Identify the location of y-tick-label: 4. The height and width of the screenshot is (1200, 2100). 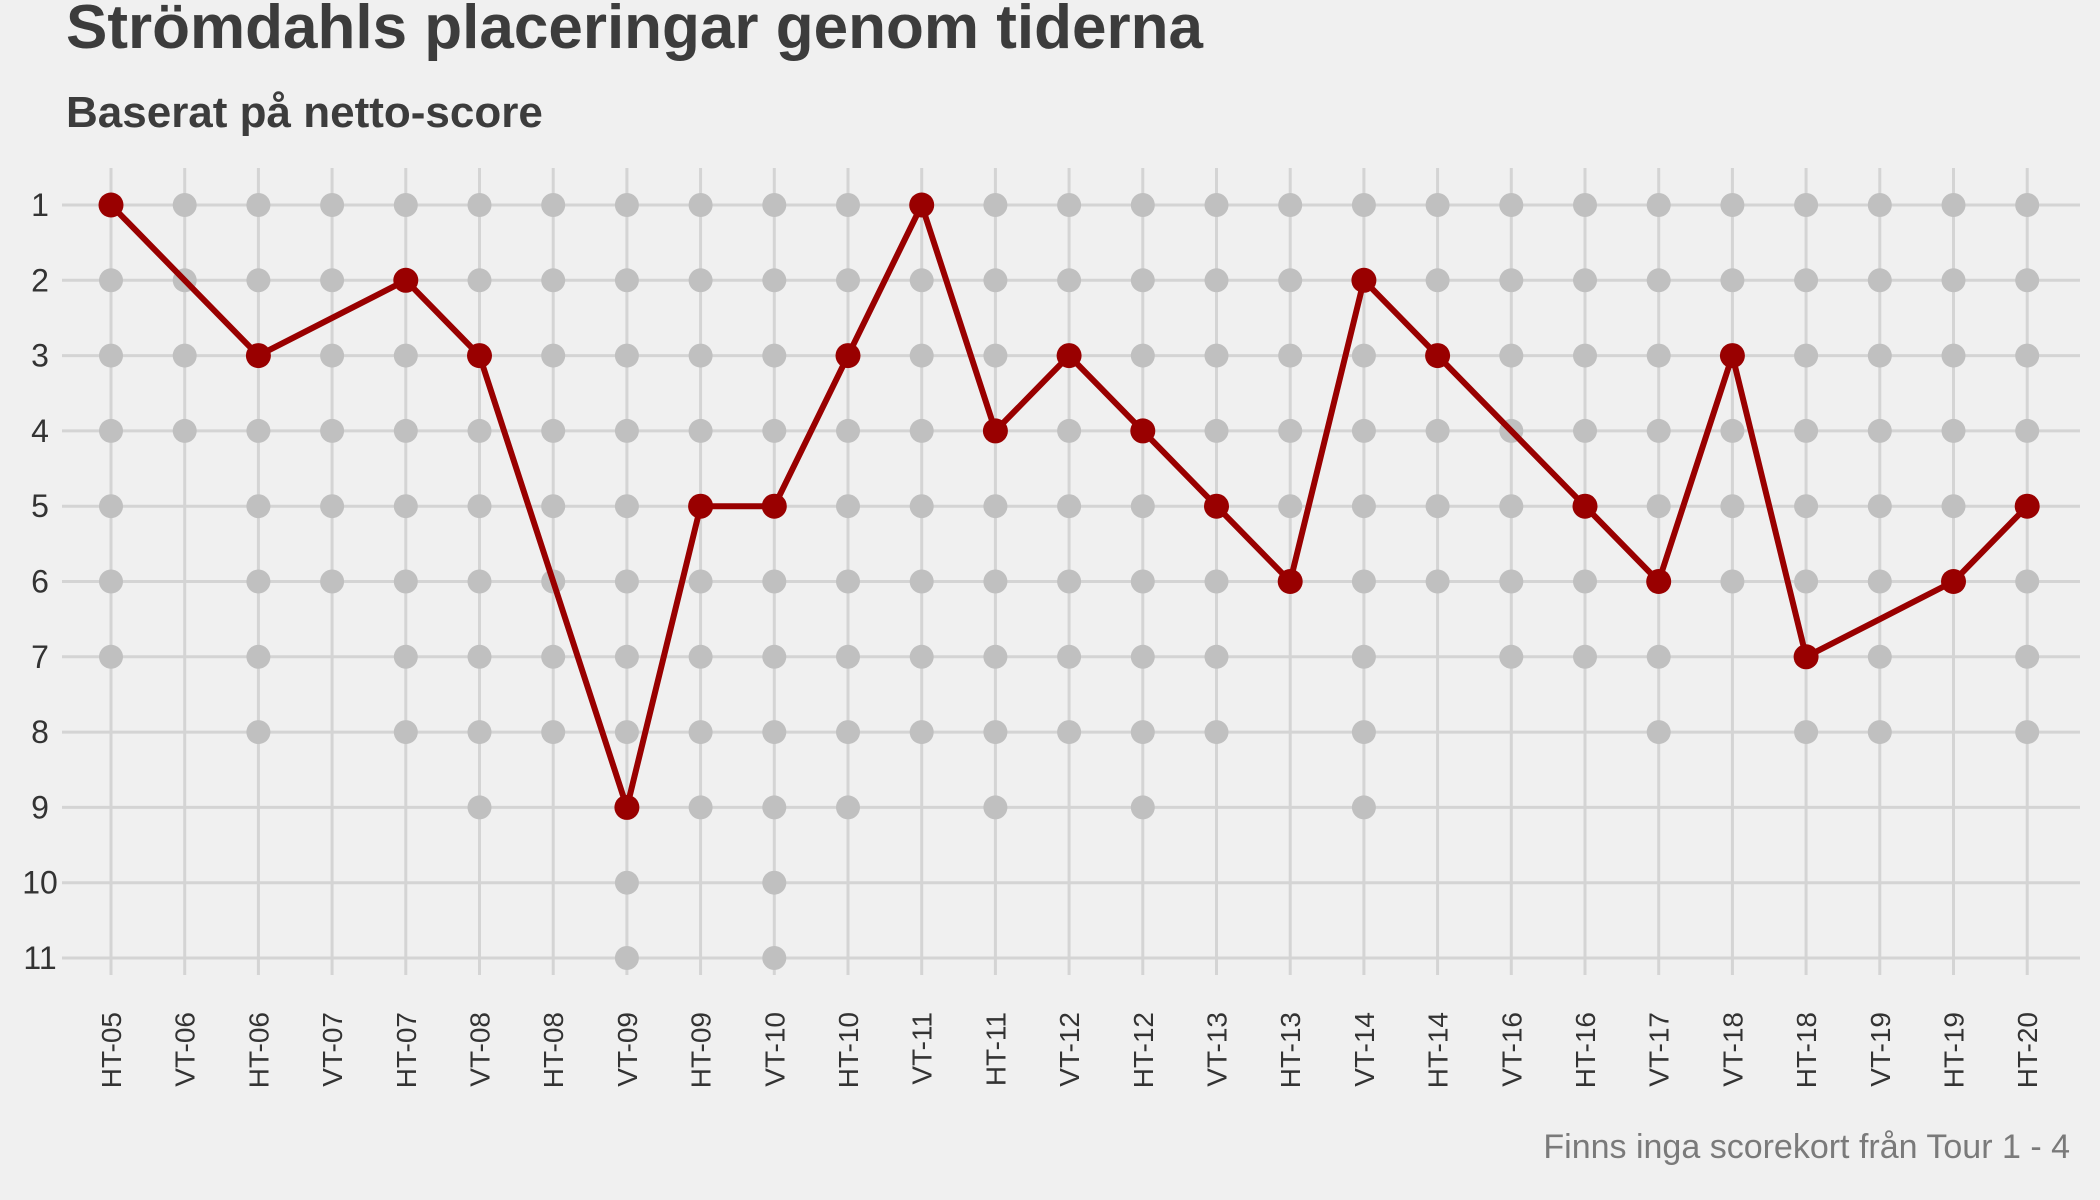
(40, 431).